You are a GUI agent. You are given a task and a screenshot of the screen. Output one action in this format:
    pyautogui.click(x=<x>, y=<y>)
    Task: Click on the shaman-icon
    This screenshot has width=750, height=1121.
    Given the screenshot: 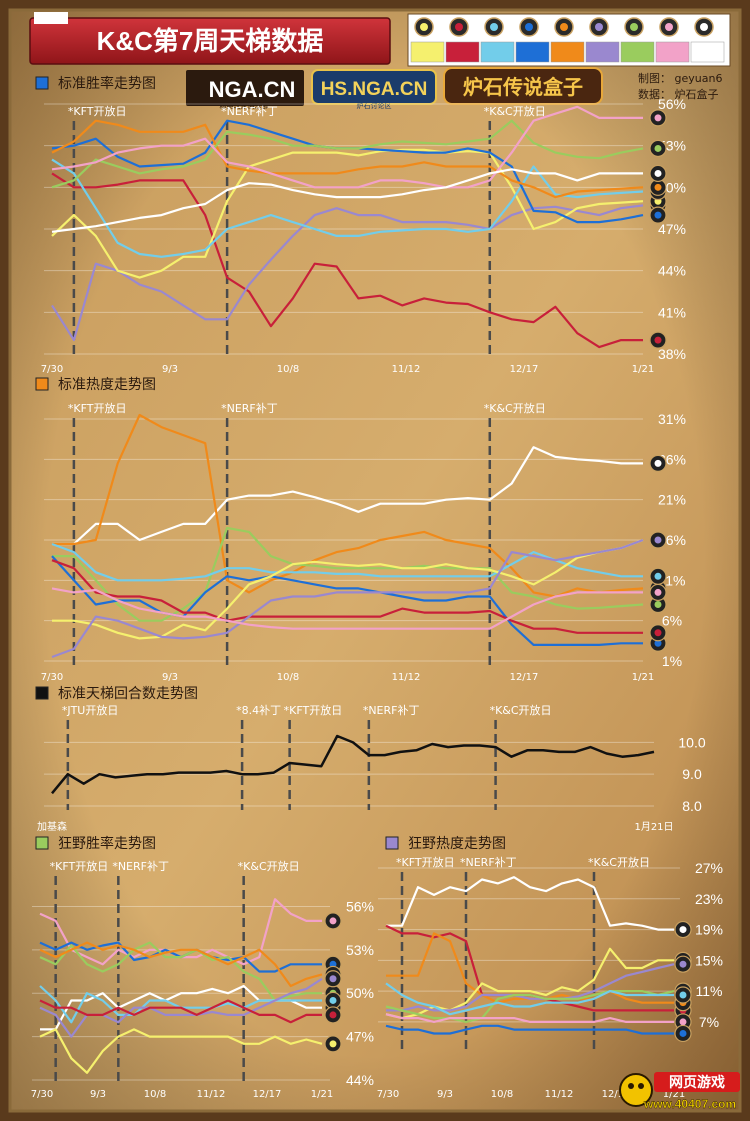 What is the action you would take?
    pyautogui.click(x=634, y=27)
    